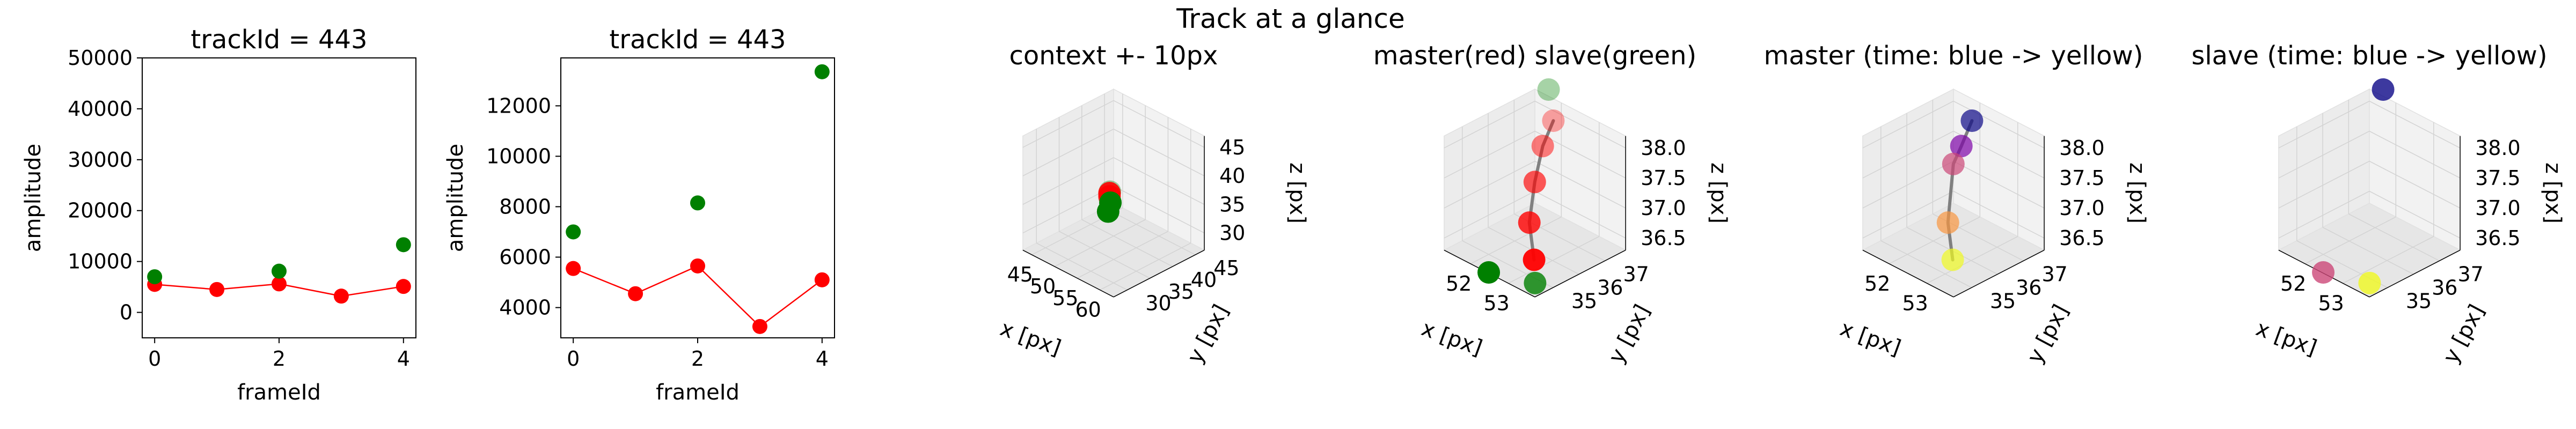 The height and width of the screenshot is (429, 2576). Describe the element at coordinates (100, 160) in the screenshot. I see `y-tick-label: 30000` at that location.